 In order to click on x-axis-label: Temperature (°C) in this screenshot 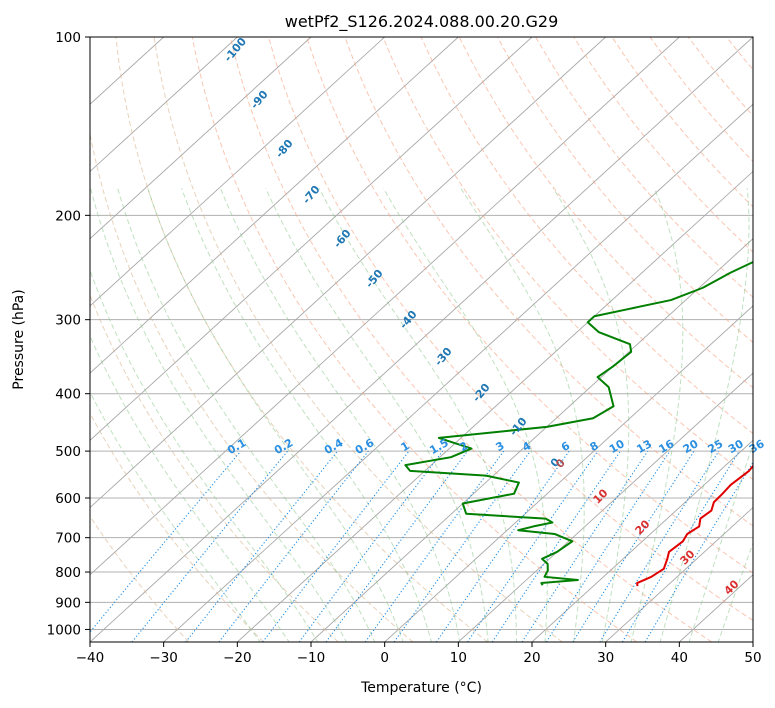, I will do `click(421, 688)`.